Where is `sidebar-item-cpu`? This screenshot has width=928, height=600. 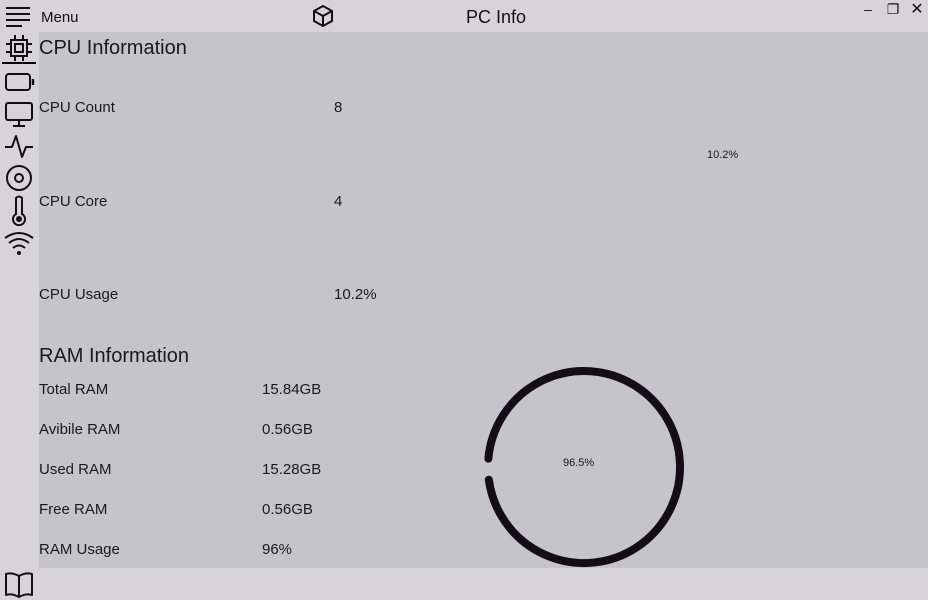
sidebar-item-cpu is located at coordinates (19, 48).